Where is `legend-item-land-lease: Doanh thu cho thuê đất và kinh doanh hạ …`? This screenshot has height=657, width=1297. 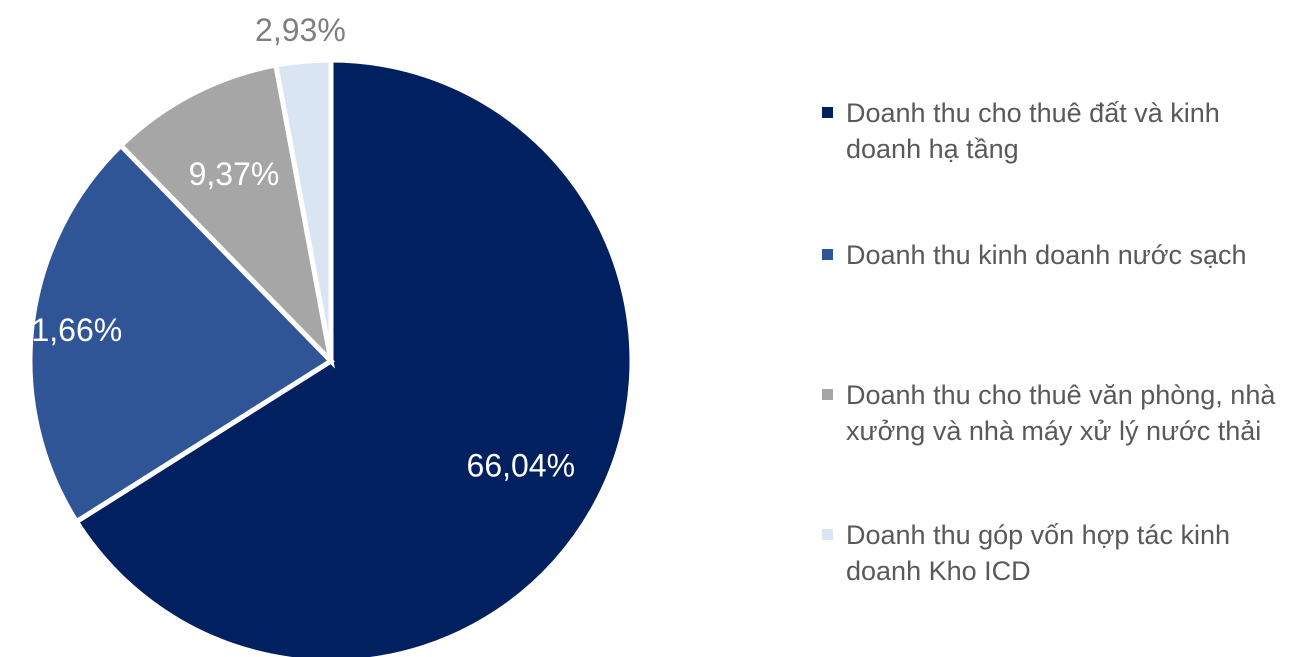 legend-item-land-lease: Doanh thu cho thuê đất và kinh doanh hạ … is located at coordinates (1057, 131).